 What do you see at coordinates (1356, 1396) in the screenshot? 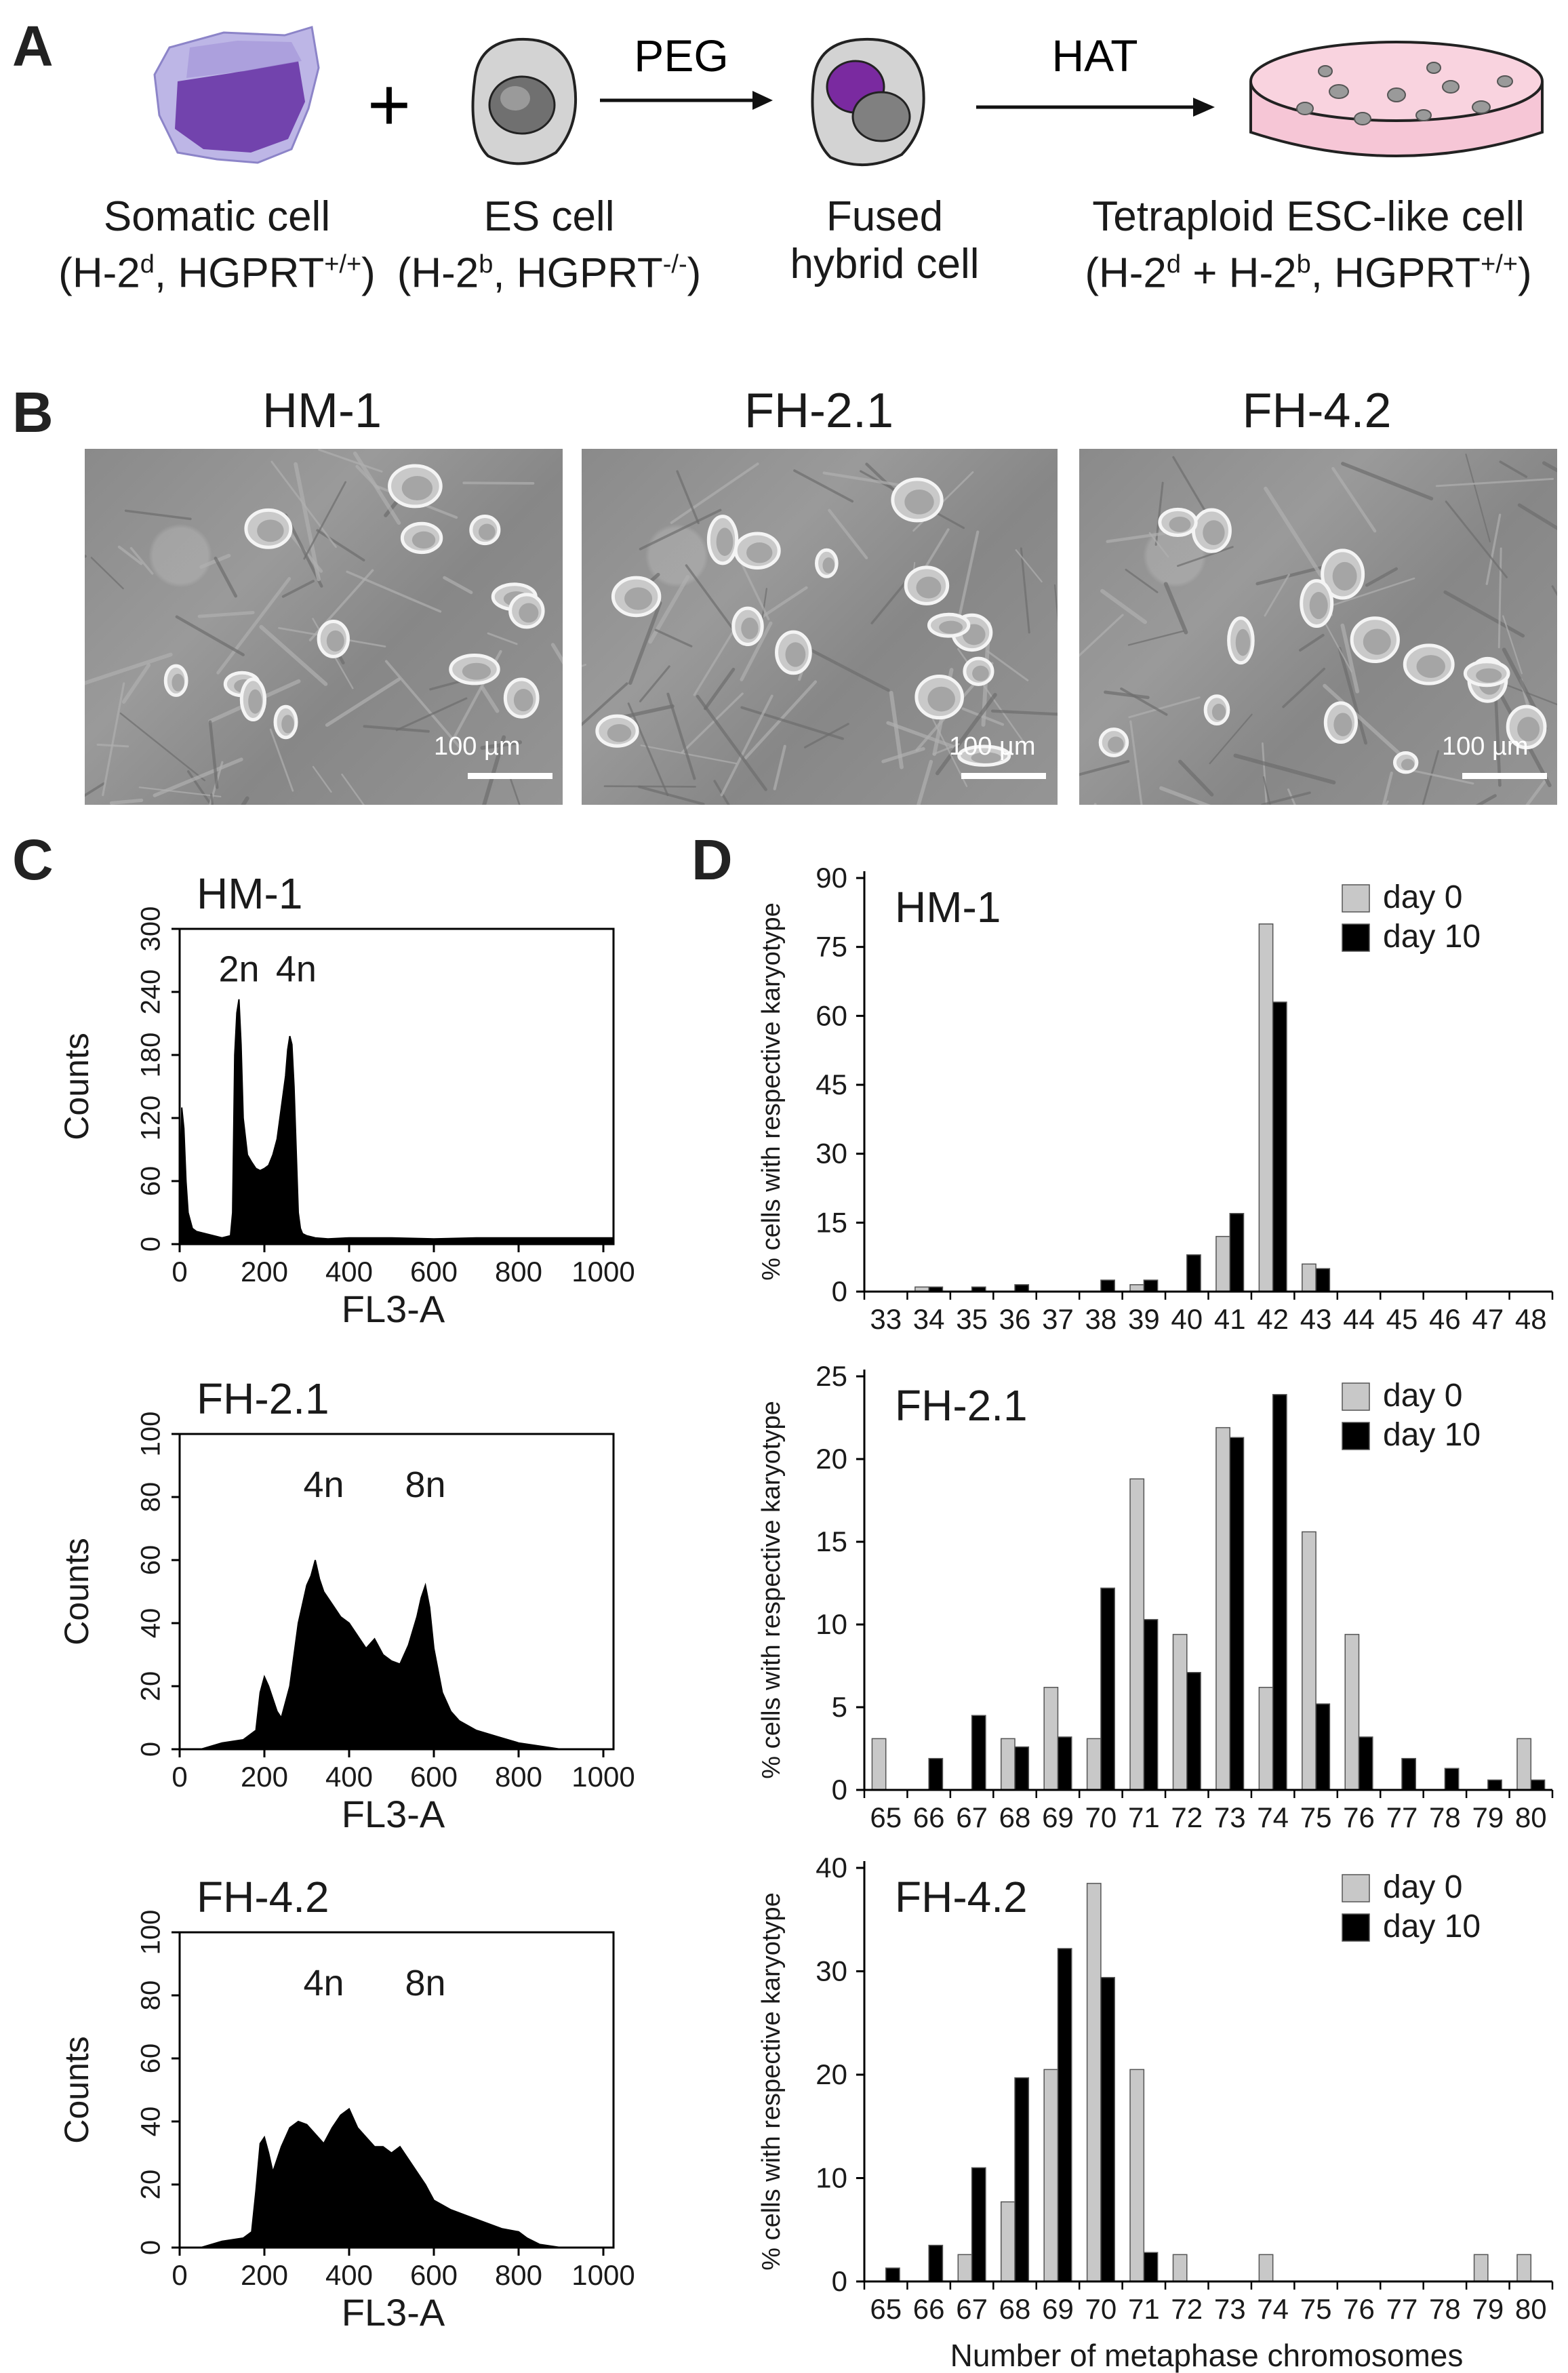
I see `legend-swatch` at bounding box center [1356, 1396].